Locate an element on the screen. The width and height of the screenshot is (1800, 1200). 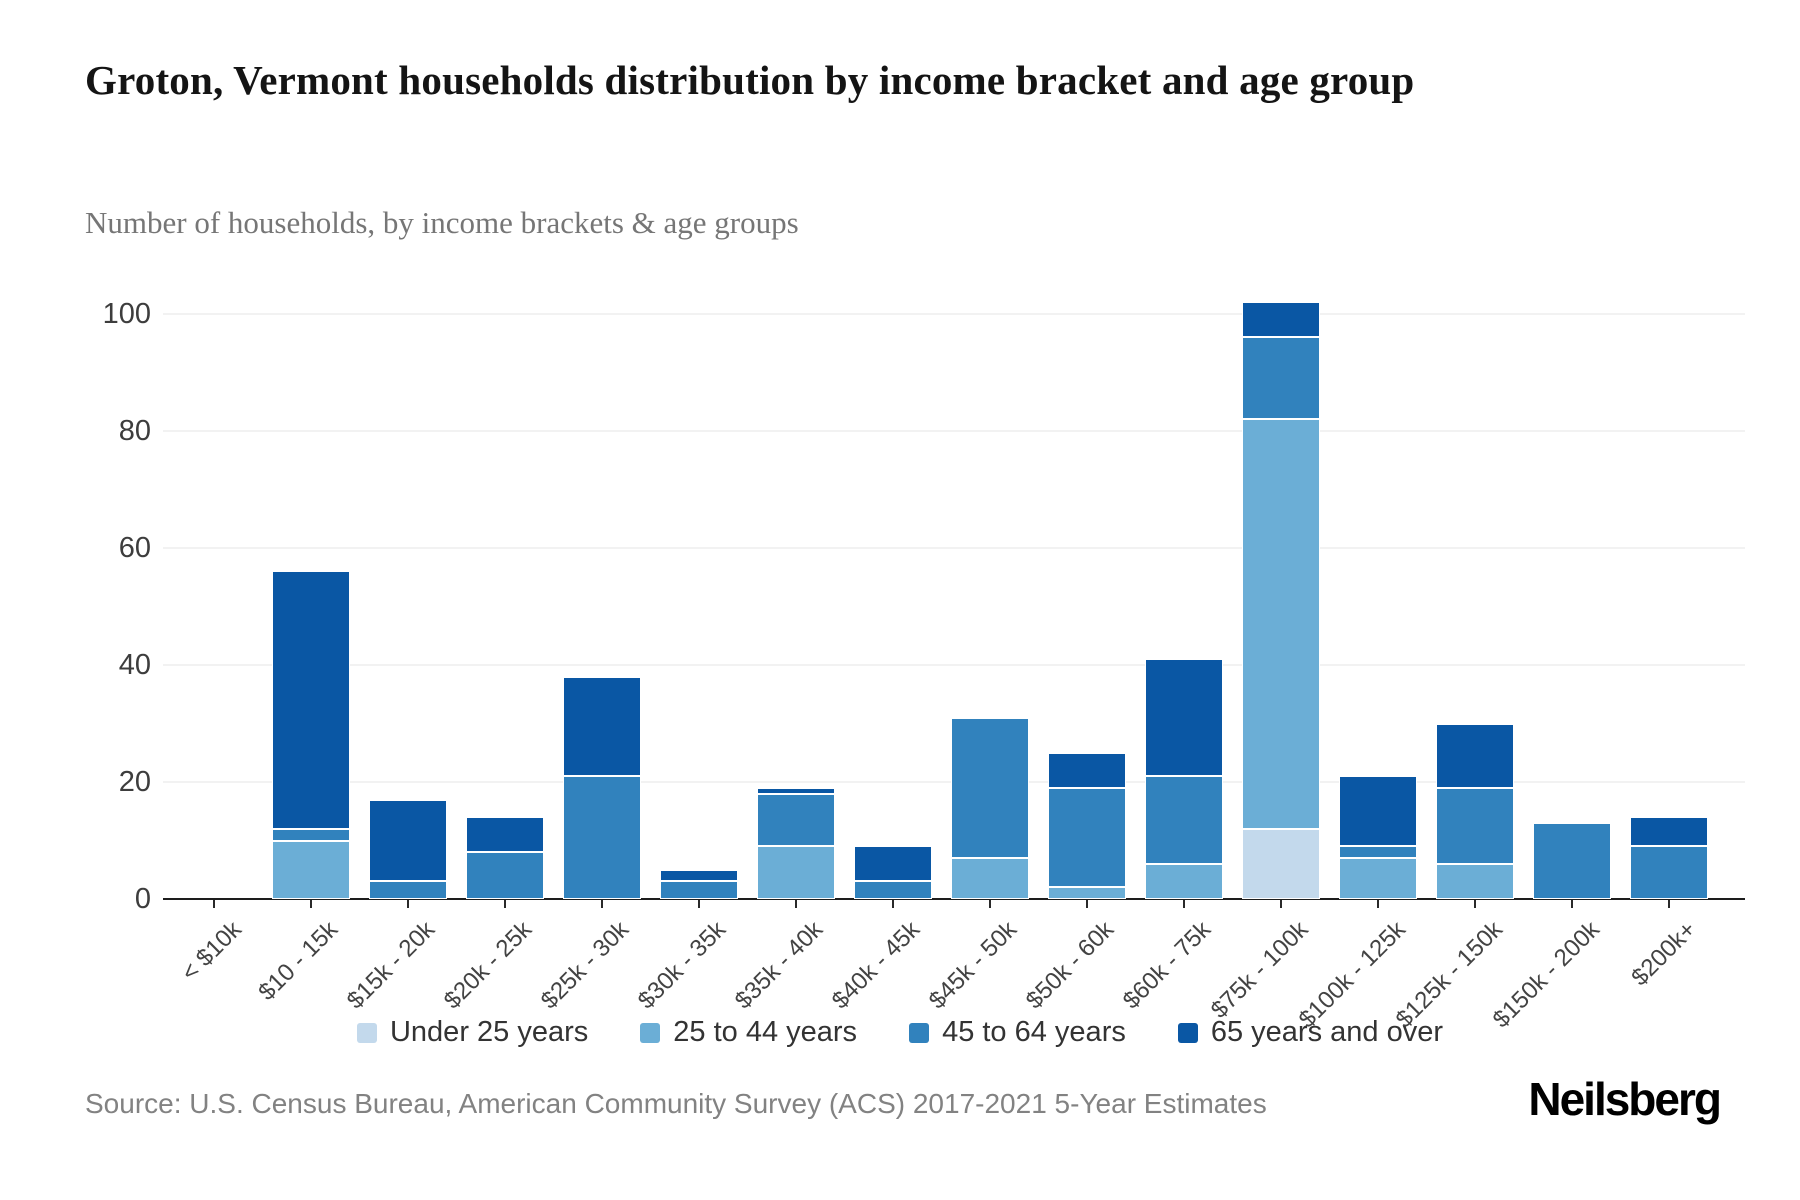
x-axis-label: $45k - 50k is located at coordinates (973, 965).